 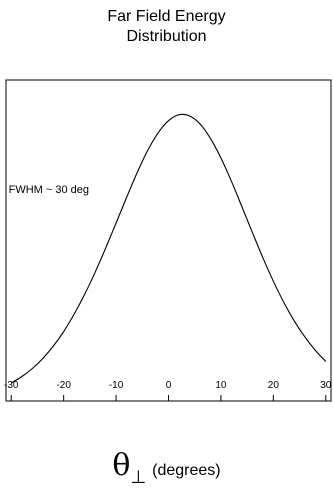 I want to click on fwhm-annotation: FWHM ~ 30 deg, so click(x=49, y=190).